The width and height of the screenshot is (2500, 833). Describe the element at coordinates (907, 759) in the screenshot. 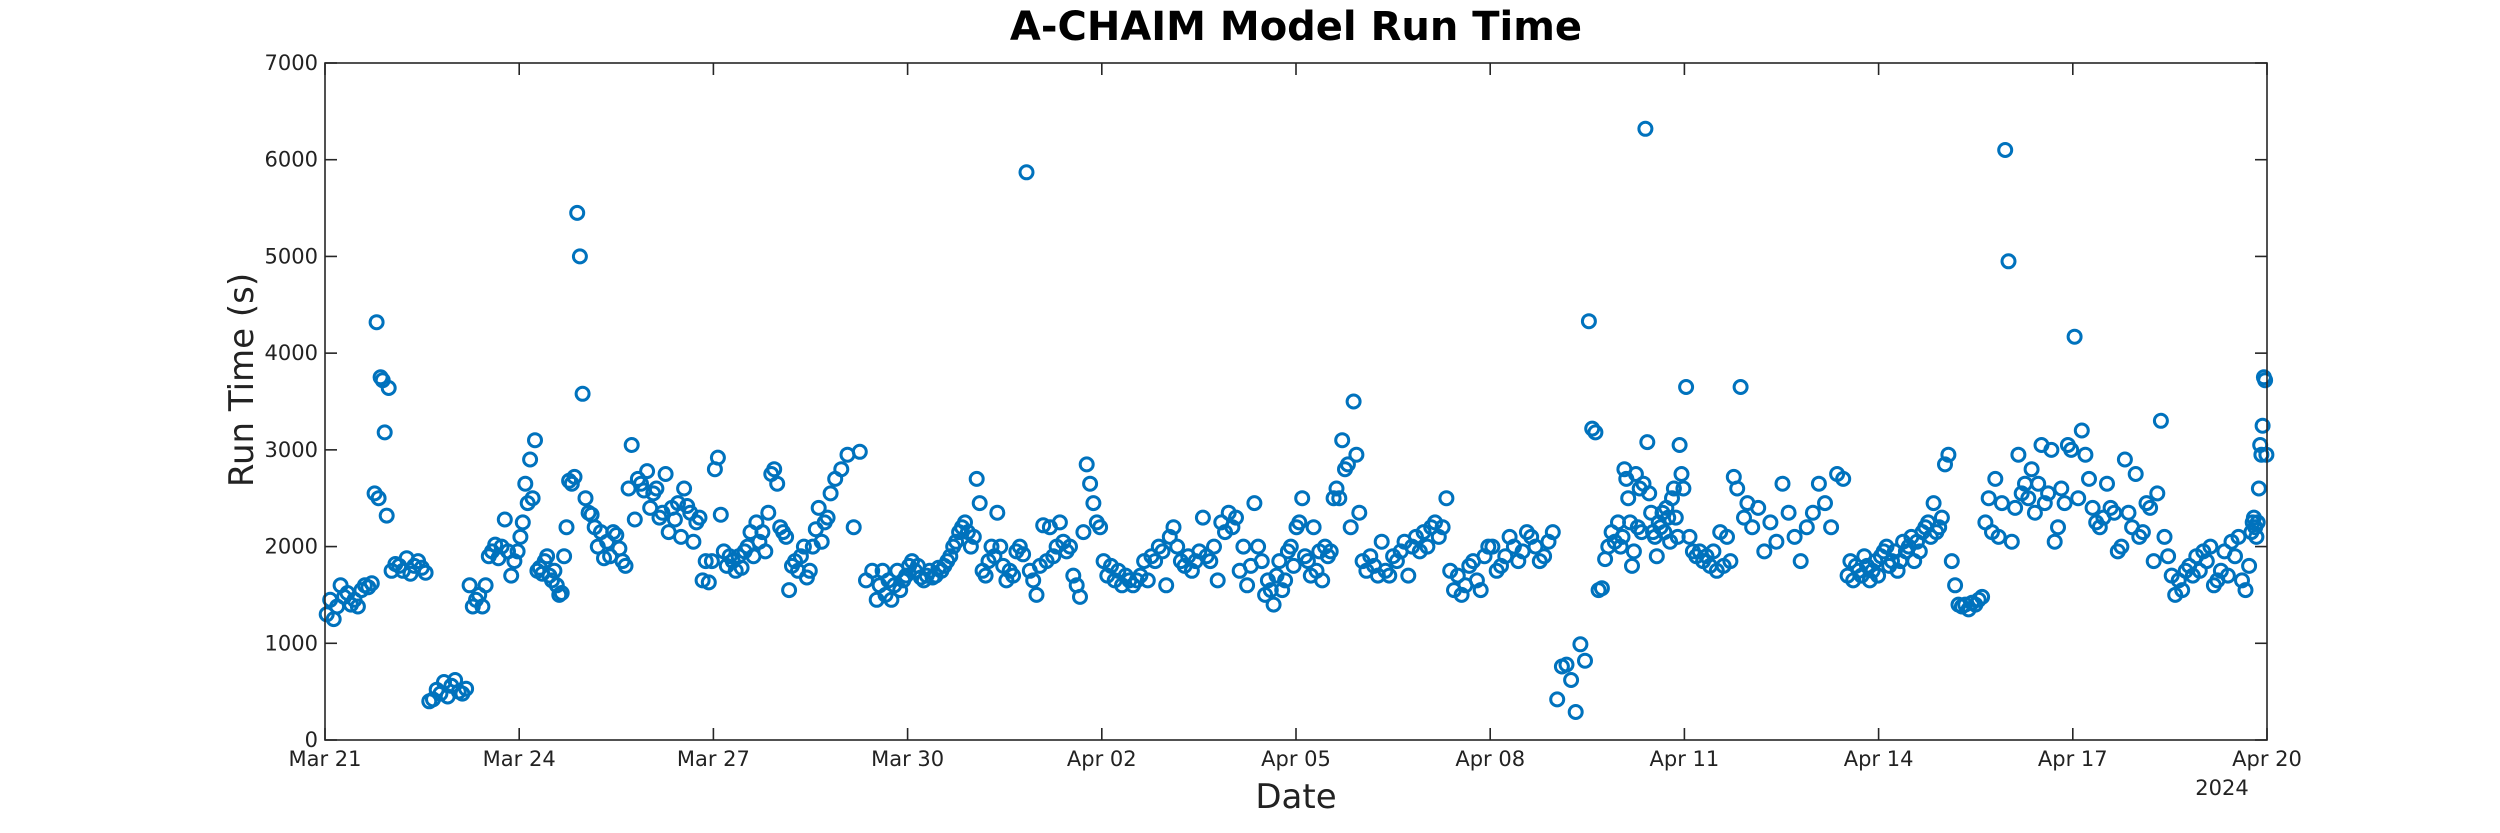

I see `x-tick-label: Mar 30` at that location.